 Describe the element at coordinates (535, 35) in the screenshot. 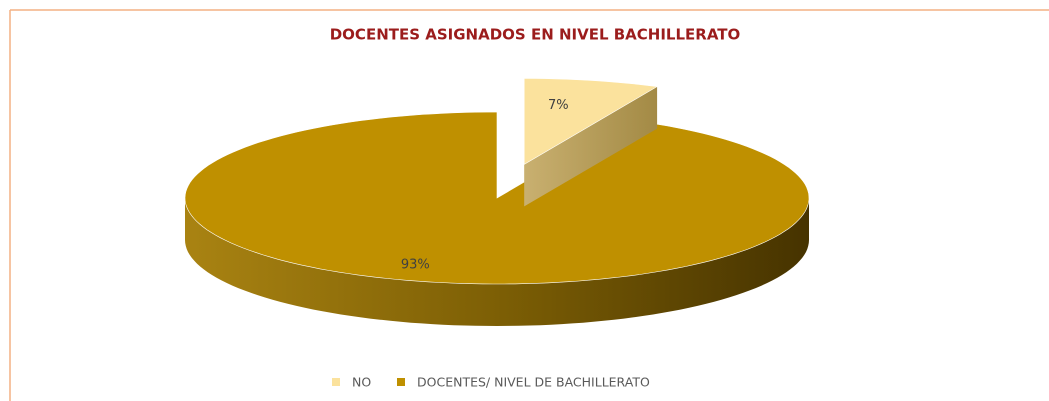

I see `chart-title: DOCENTES ASIGNADOS EN NIVEL BACHILLERATO` at that location.